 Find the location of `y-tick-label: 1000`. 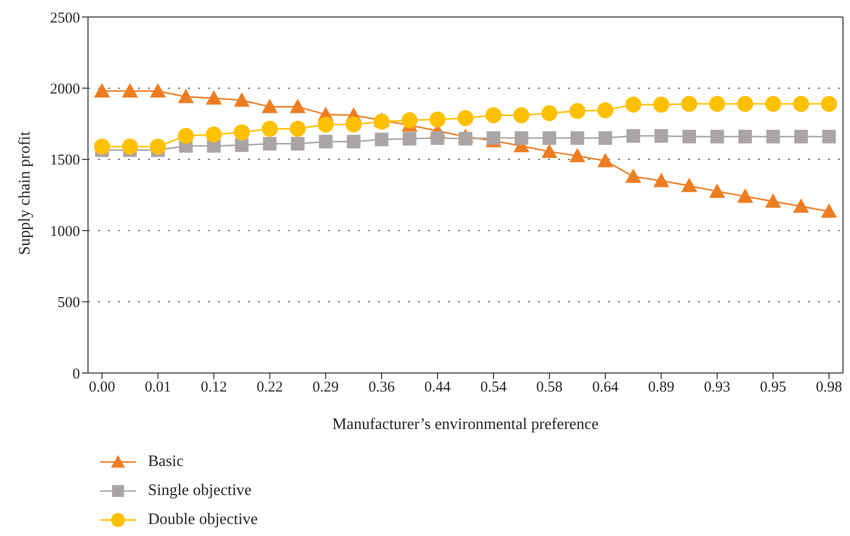

y-tick-label: 1000 is located at coordinates (65, 232).